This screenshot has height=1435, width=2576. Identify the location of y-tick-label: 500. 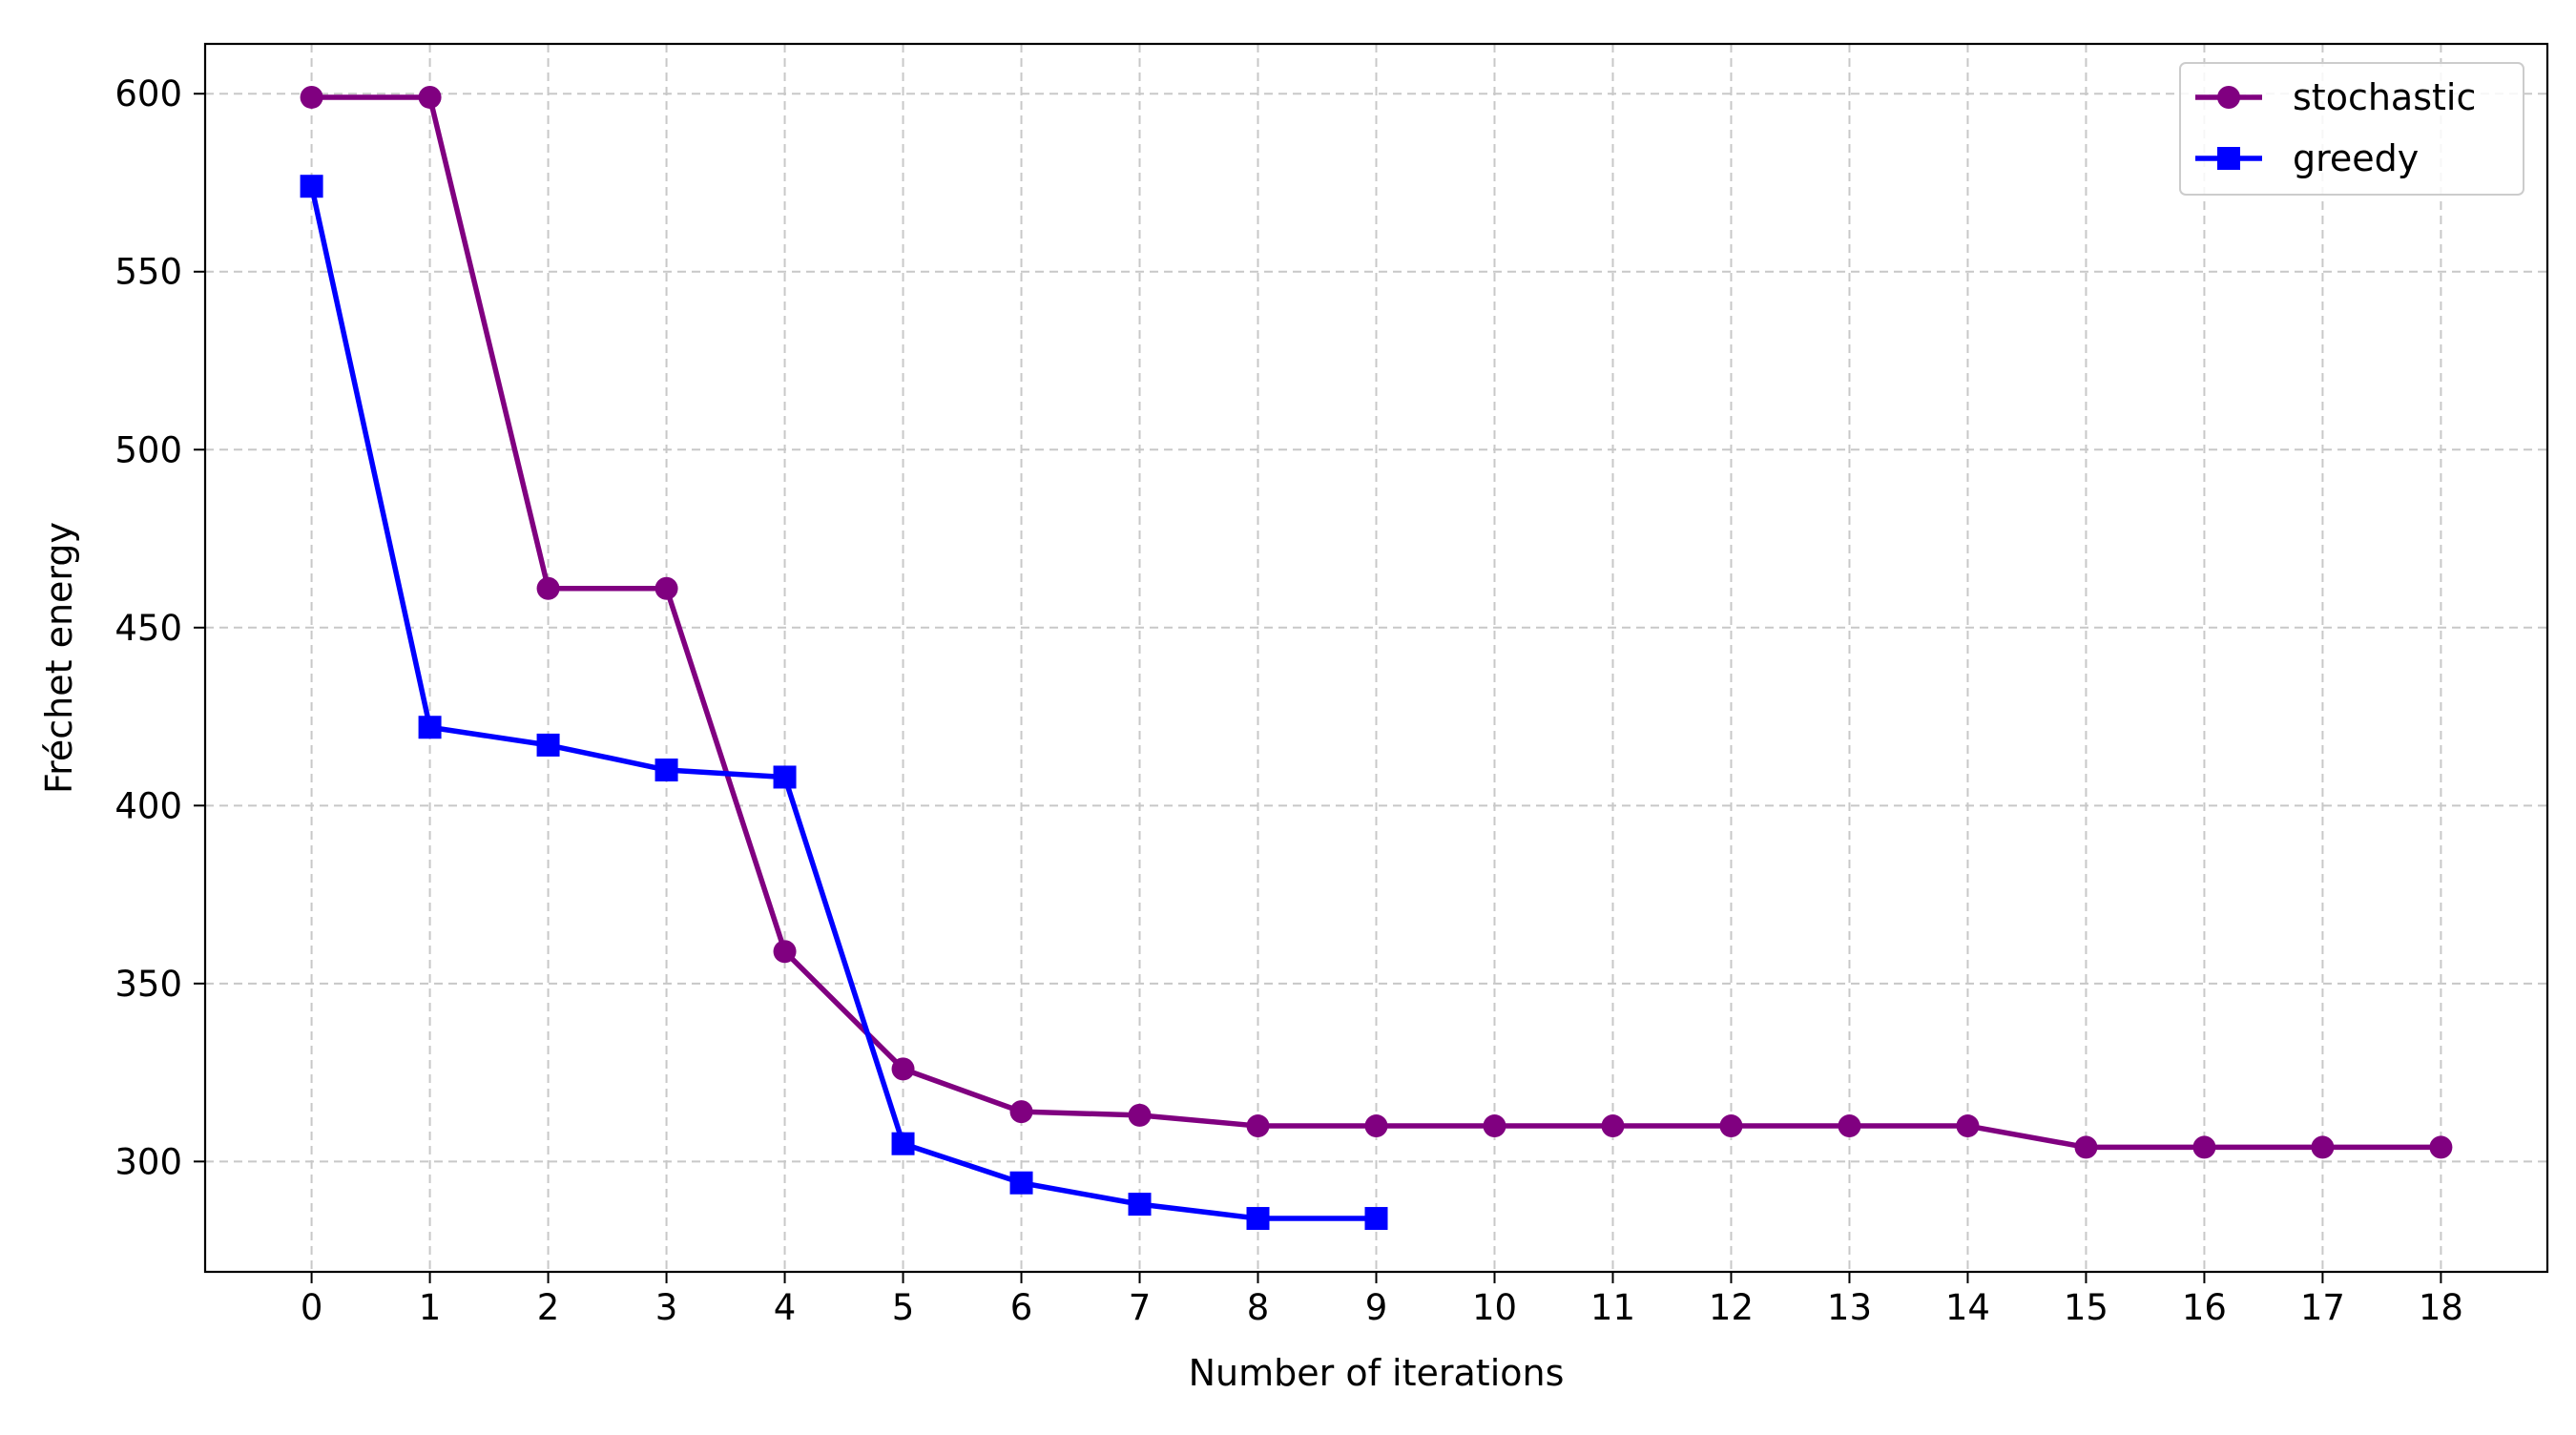
(148, 449).